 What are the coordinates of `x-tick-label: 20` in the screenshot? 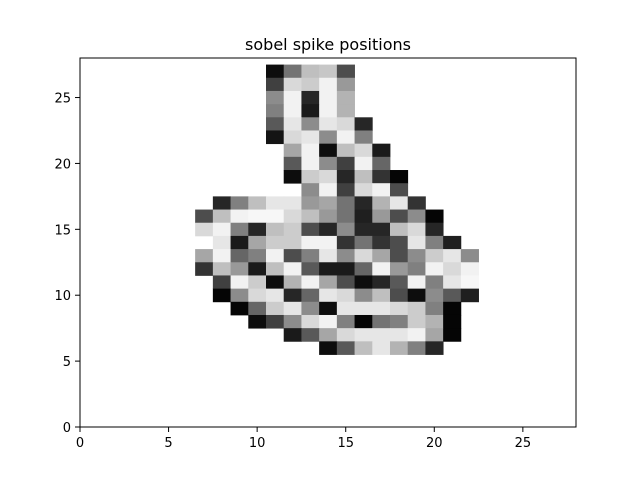 It's located at (434, 443).